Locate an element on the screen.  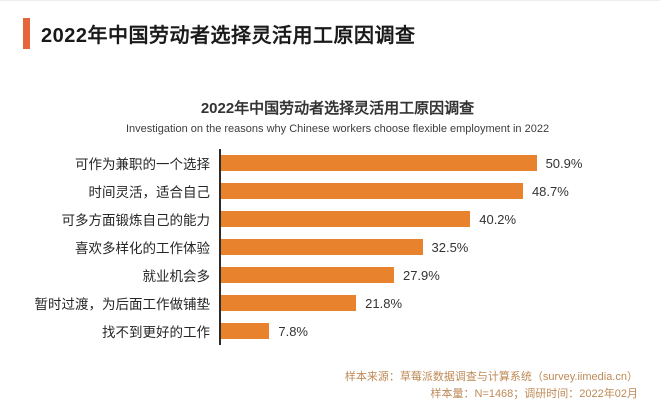
category-label: 可多方面锻炼自己的能力 is located at coordinates (136, 220).